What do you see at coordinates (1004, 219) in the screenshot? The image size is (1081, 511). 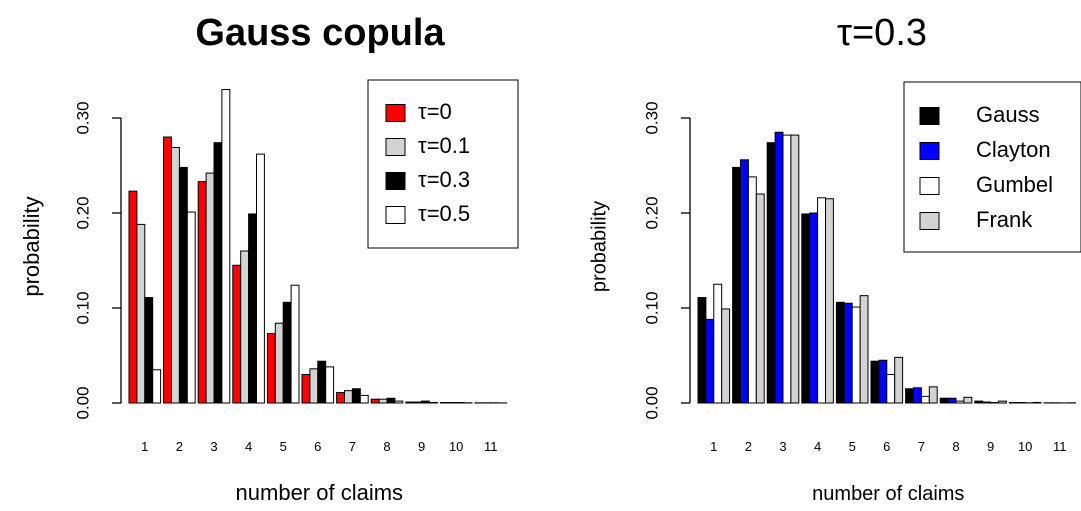 I see `legend-label: Frank` at bounding box center [1004, 219].